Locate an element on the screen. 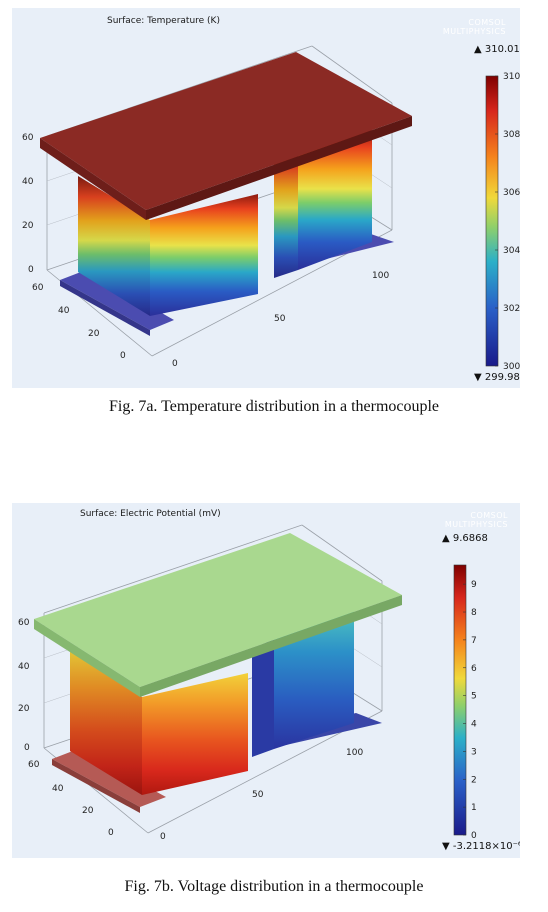 The image size is (548, 912). colorbar-tick-label: 306 is located at coordinates (511, 193).